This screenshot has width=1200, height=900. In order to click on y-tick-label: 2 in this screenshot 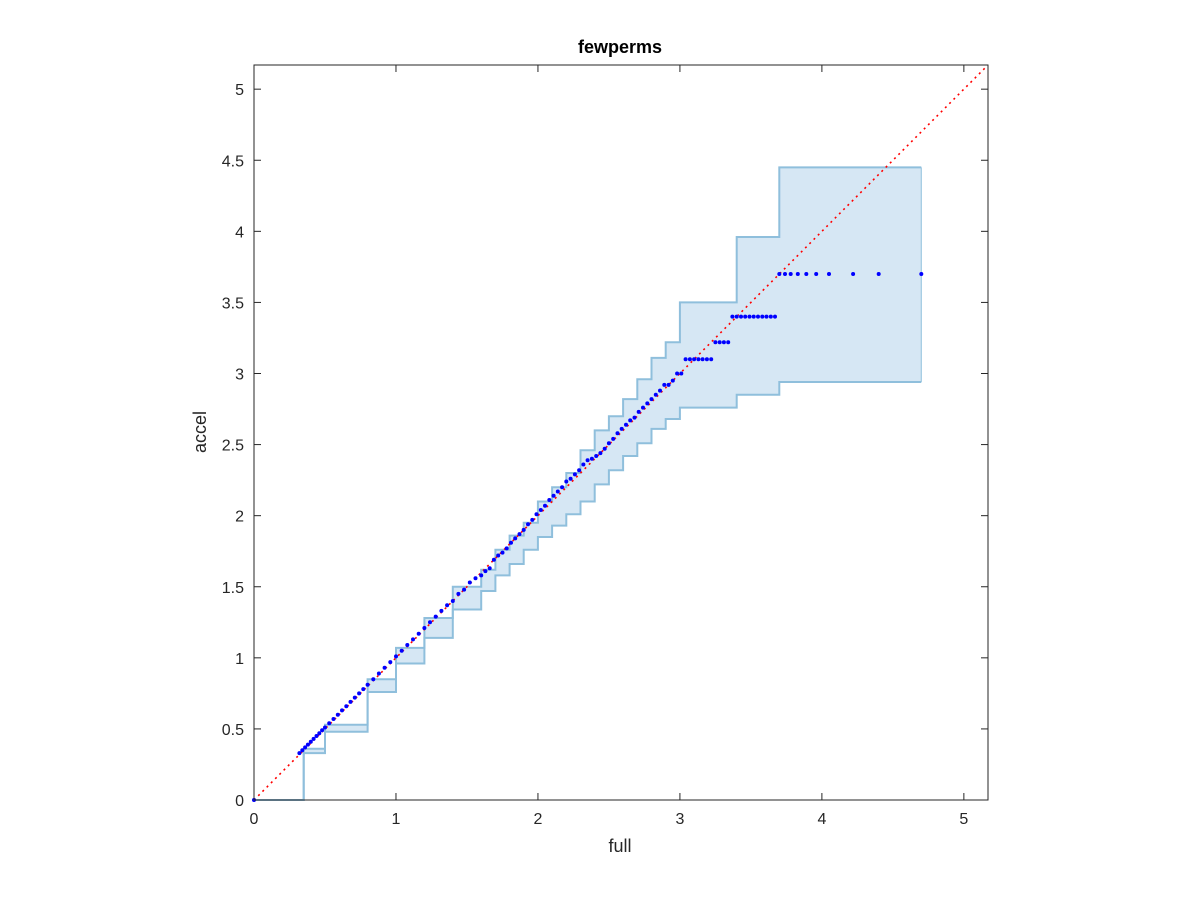, I will do `click(239, 517)`.